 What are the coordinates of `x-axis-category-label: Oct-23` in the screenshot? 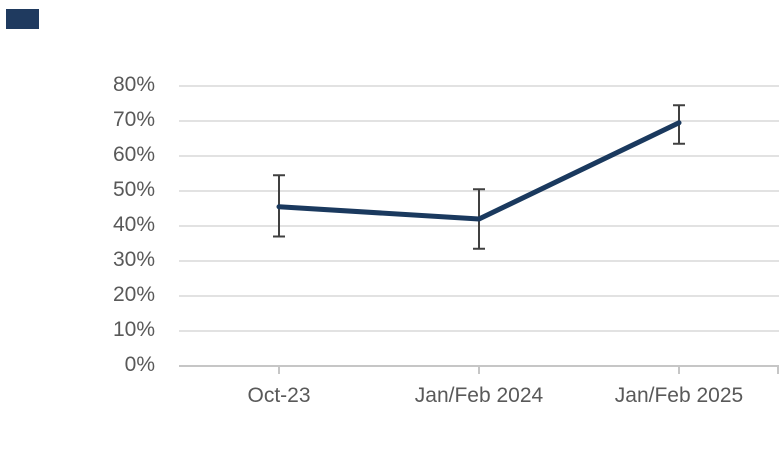 It's located at (279, 395).